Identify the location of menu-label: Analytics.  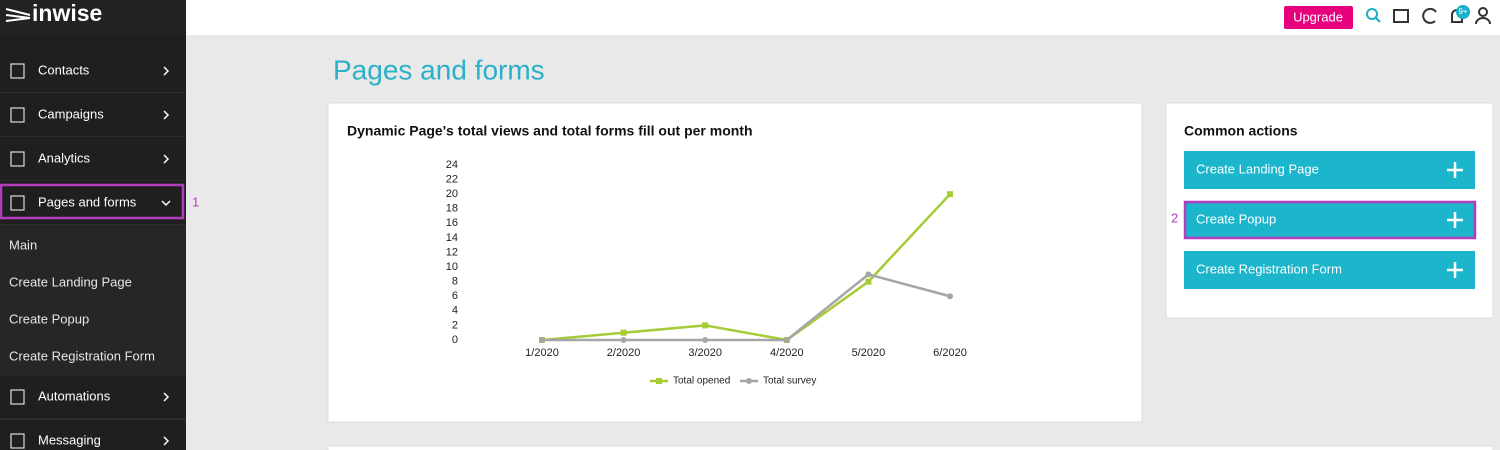
(64, 157).